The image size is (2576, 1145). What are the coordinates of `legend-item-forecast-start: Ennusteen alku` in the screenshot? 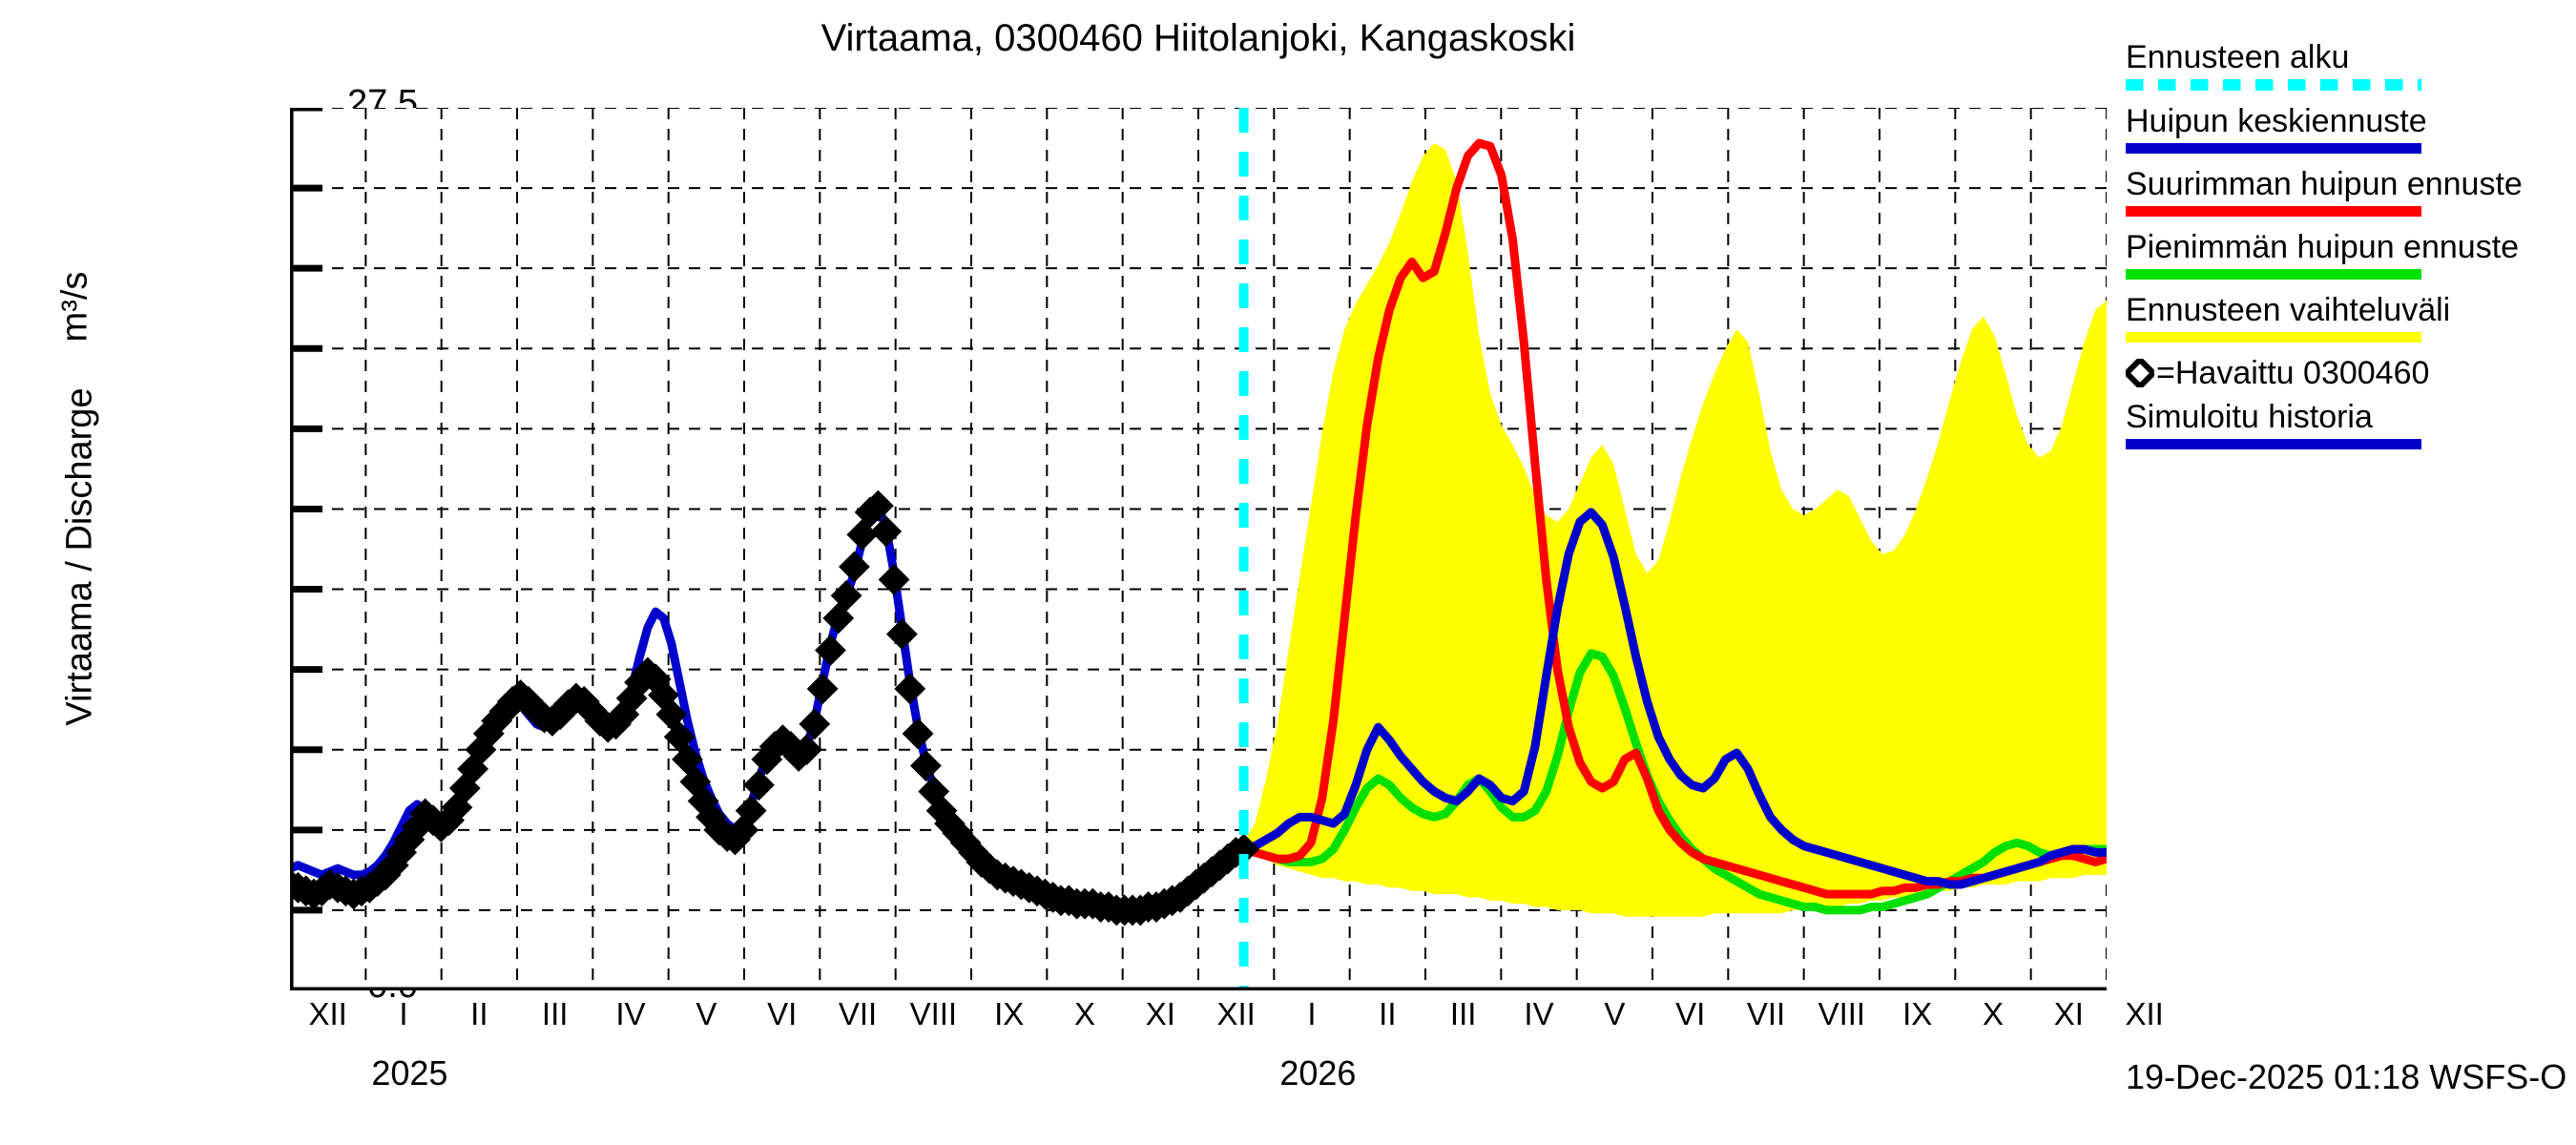 It's located at (2350, 64).